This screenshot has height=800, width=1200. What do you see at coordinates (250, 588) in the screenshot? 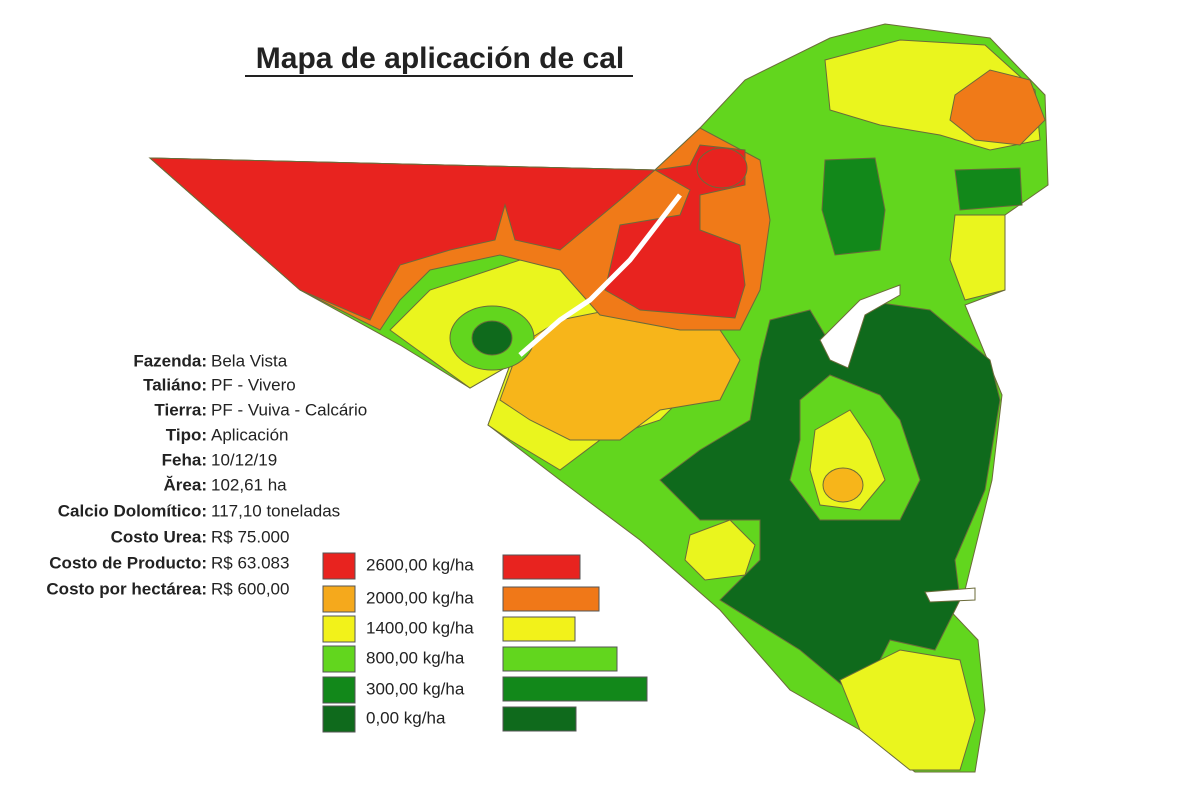
I see `info-value: R$ 600,00` at bounding box center [250, 588].